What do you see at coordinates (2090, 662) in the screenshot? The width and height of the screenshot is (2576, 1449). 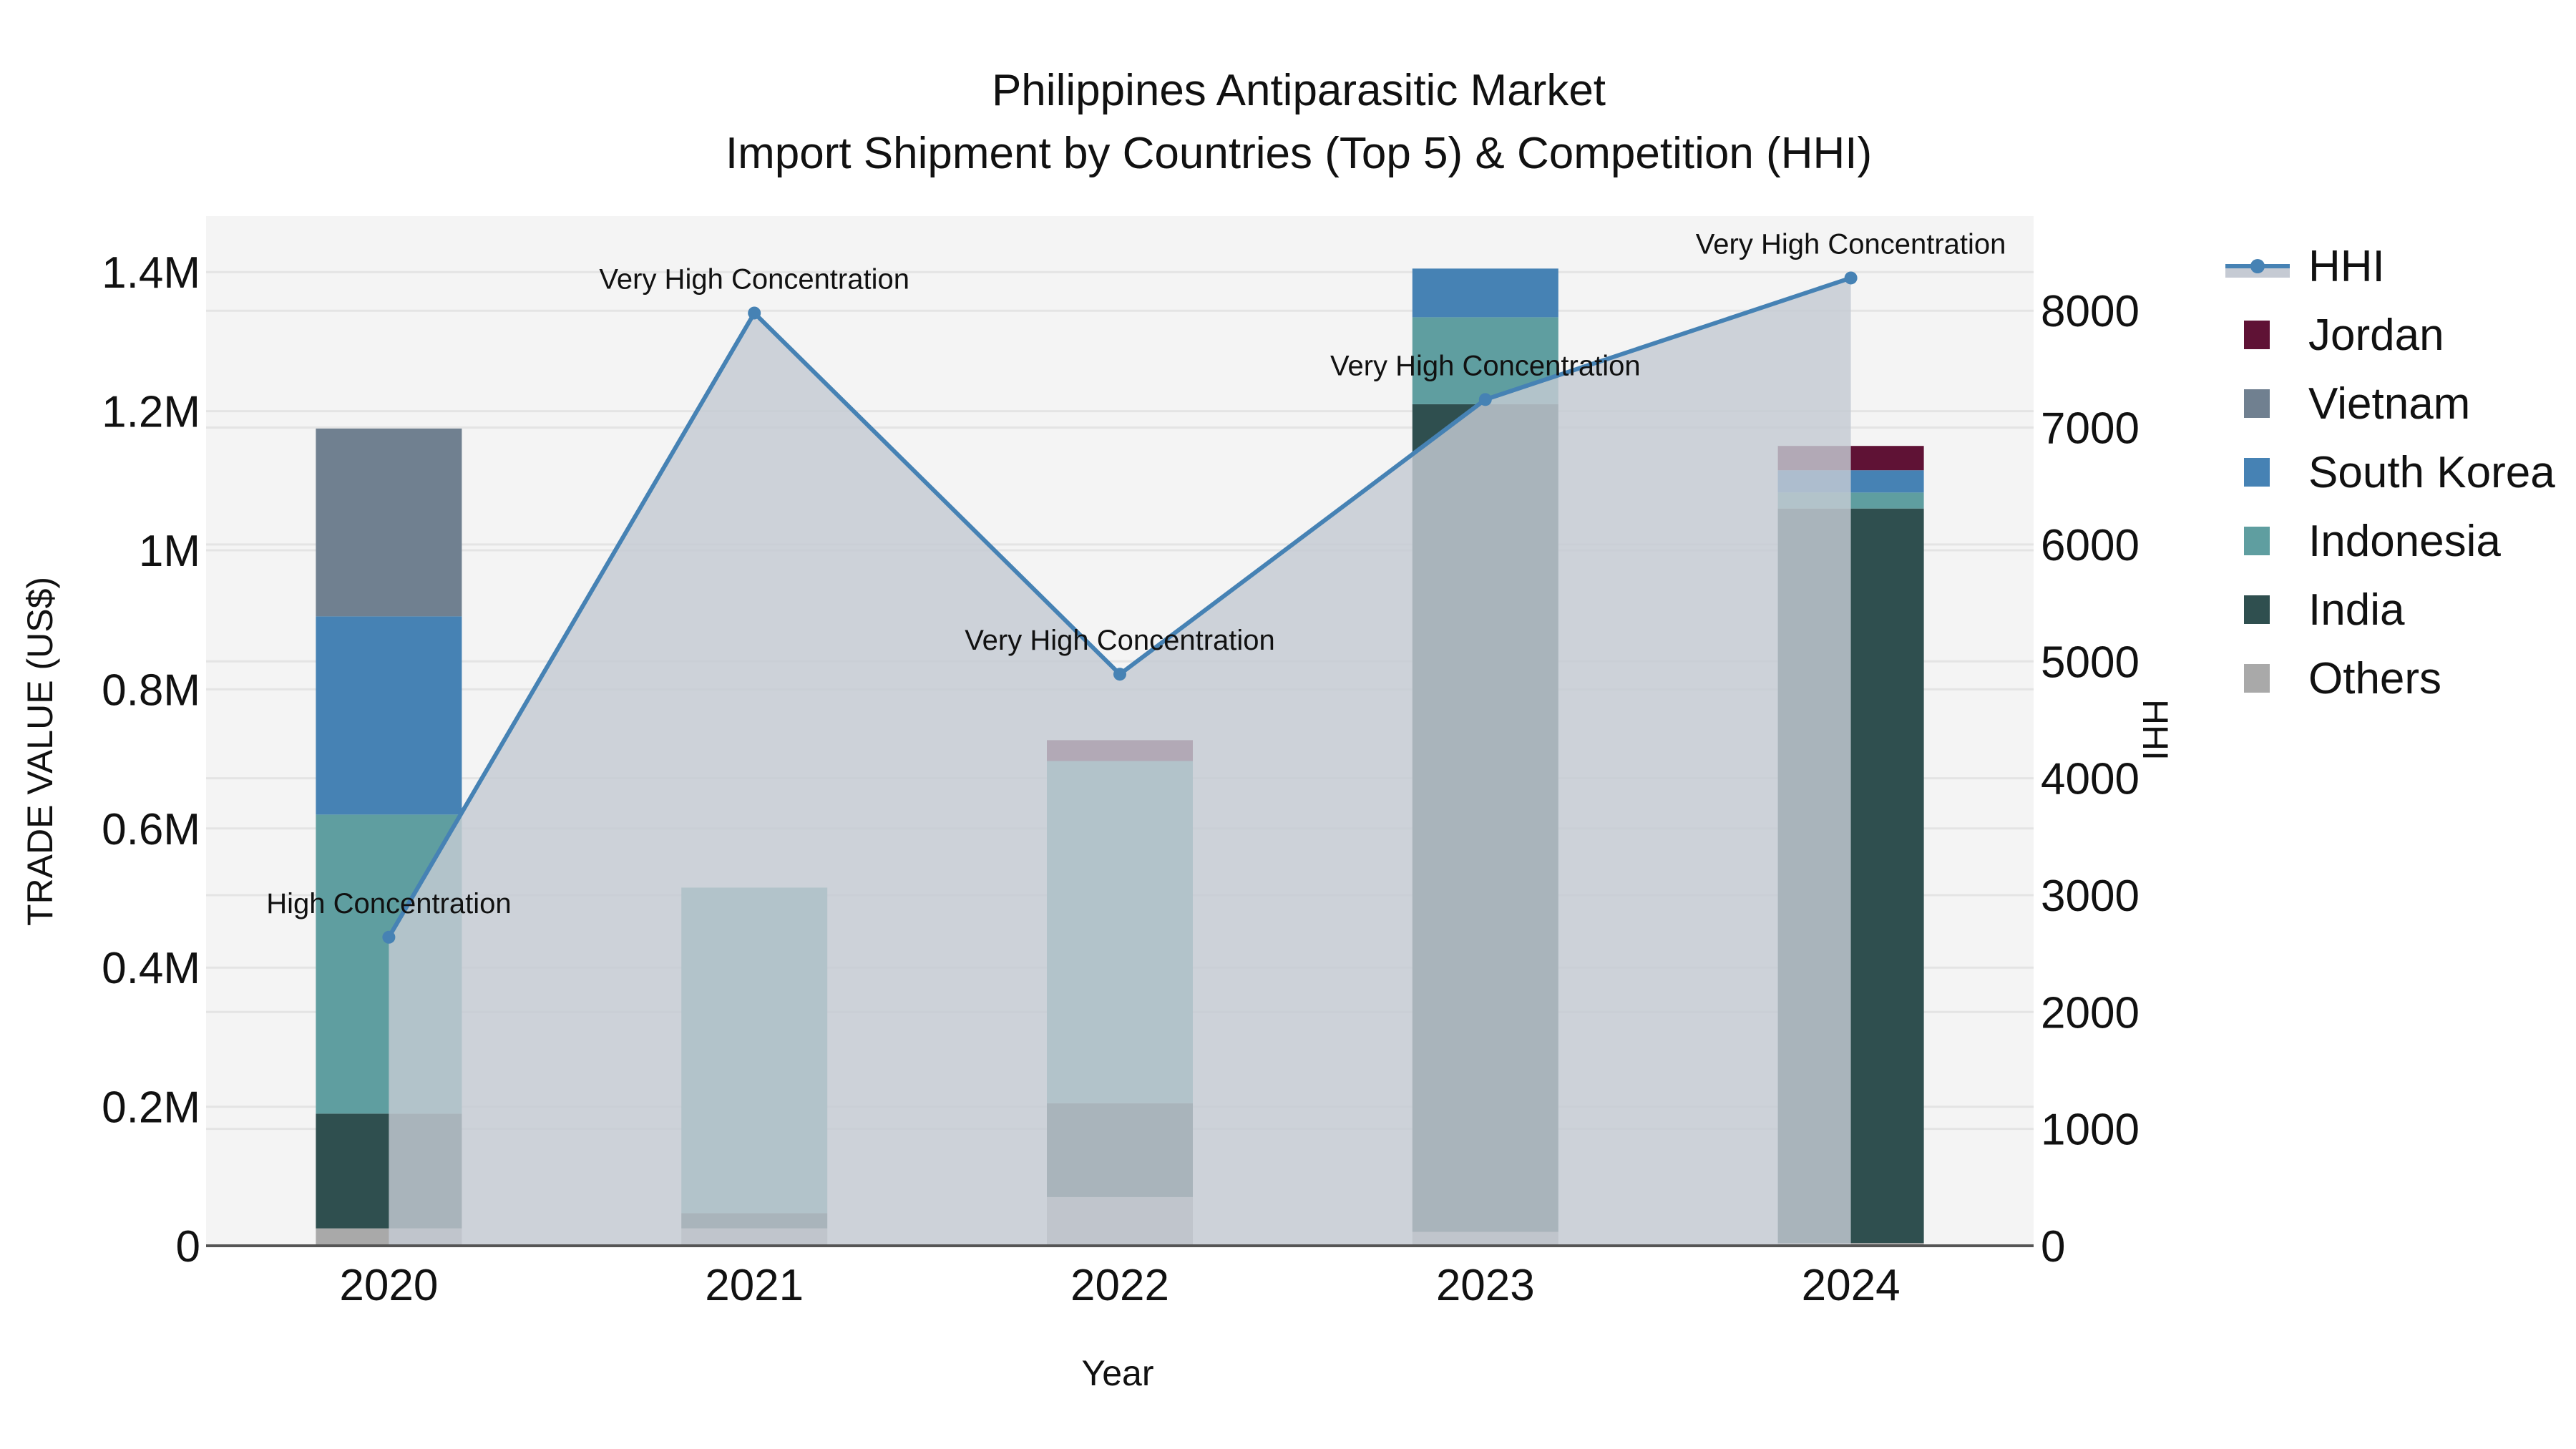 I see `y-right-tick-label: 5000` at bounding box center [2090, 662].